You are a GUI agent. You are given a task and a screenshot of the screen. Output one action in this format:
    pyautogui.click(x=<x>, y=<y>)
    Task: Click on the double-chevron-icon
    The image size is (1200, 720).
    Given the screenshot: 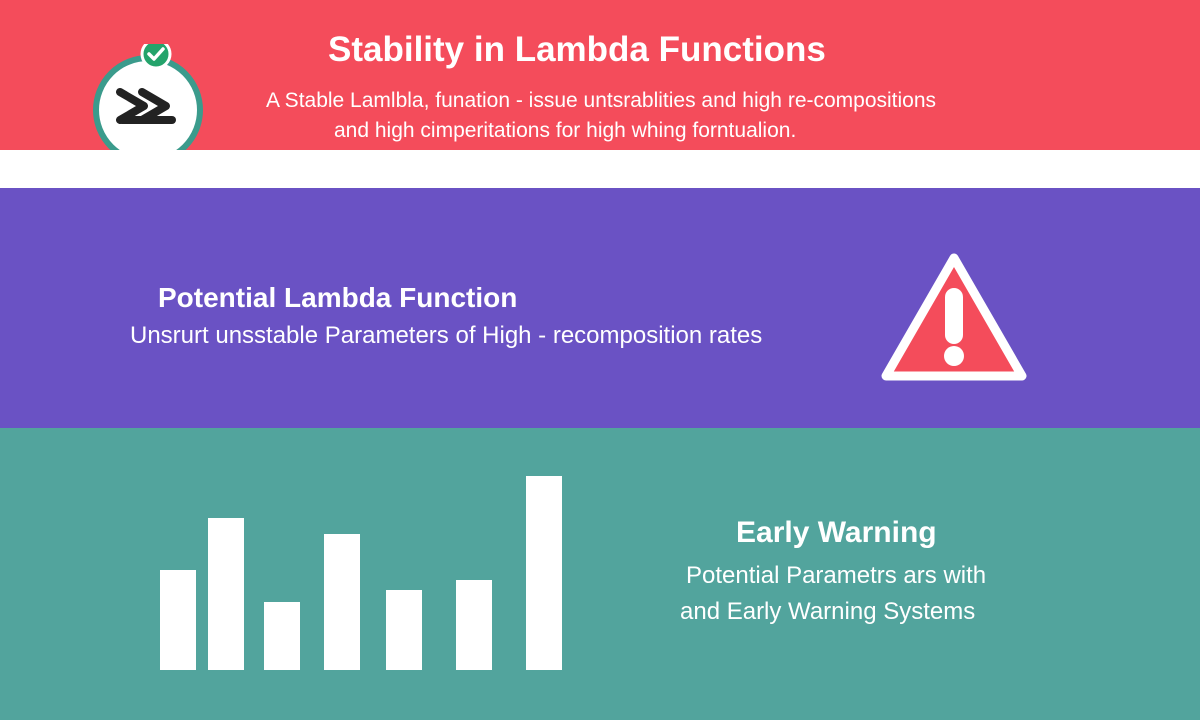 What is the action you would take?
    pyautogui.click(x=146, y=106)
    